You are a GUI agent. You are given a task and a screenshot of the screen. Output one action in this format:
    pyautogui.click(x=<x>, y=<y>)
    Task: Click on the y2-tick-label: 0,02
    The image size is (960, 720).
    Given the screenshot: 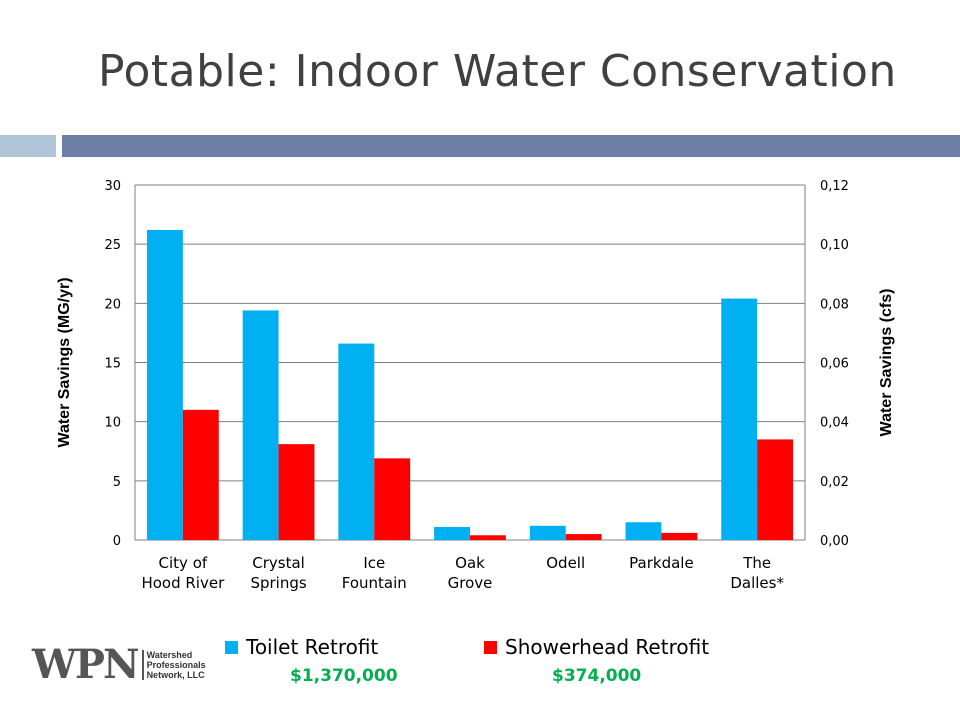 What is the action you would take?
    pyautogui.click(x=834, y=482)
    